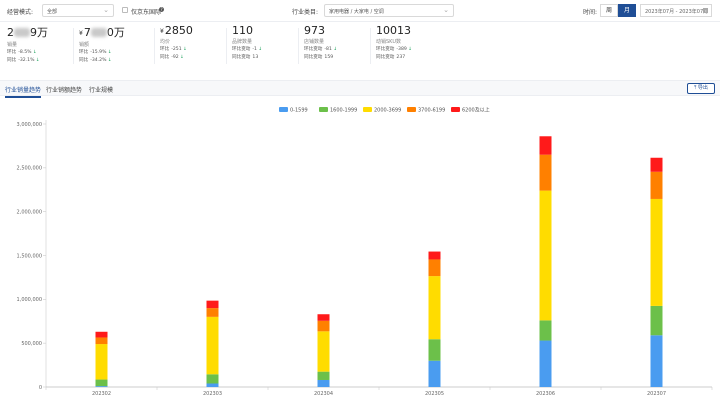  What do you see at coordinates (360, 89) in the screenshot?
I see `tab-bar: 行业销量趋势 行业销额趋势 行业规模 ⤒ 导出` at bounding box center [360, 89].